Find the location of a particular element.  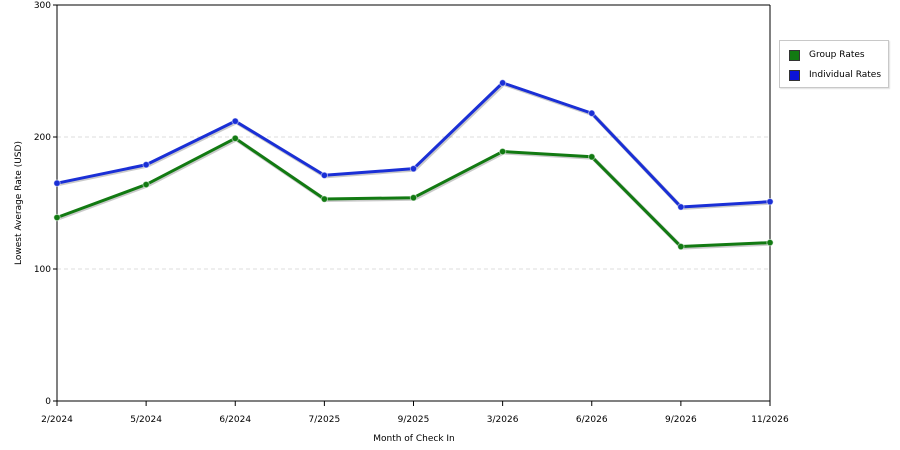

legend-item-group-rates: Group Rates is located at coordinates (827, 55).